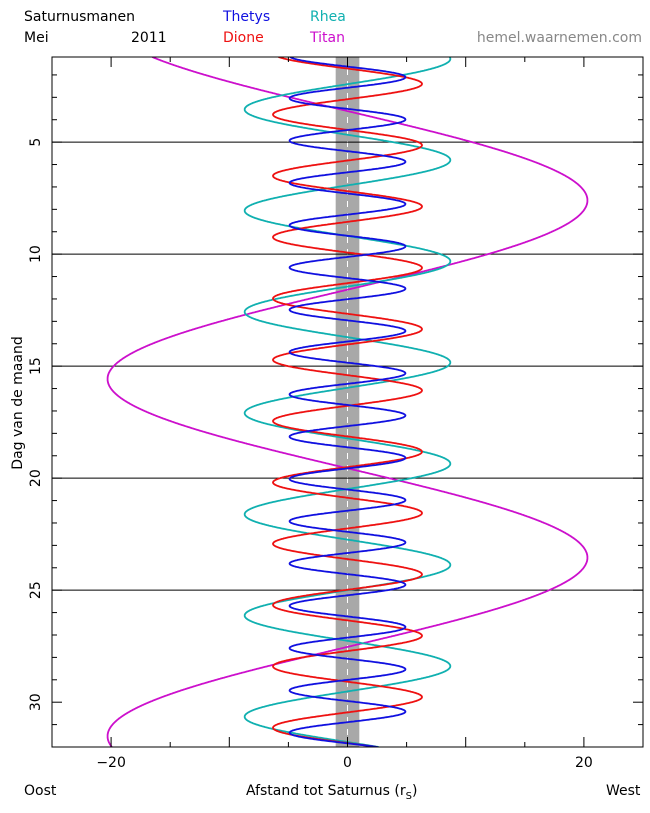 The height and width of the screenshot is (813, 650). Describe the element at coordinates (584, 763) in the screenshot. I see `x-tick-label-20: 20` at that location.